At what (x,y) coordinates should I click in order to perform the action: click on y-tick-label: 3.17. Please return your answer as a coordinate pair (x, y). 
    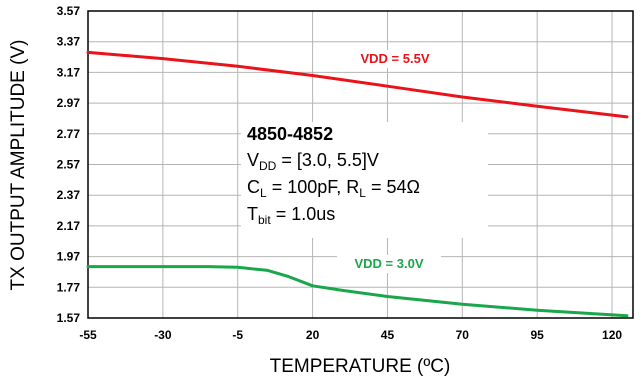
    Looking at the image, I should click on (69, 72).